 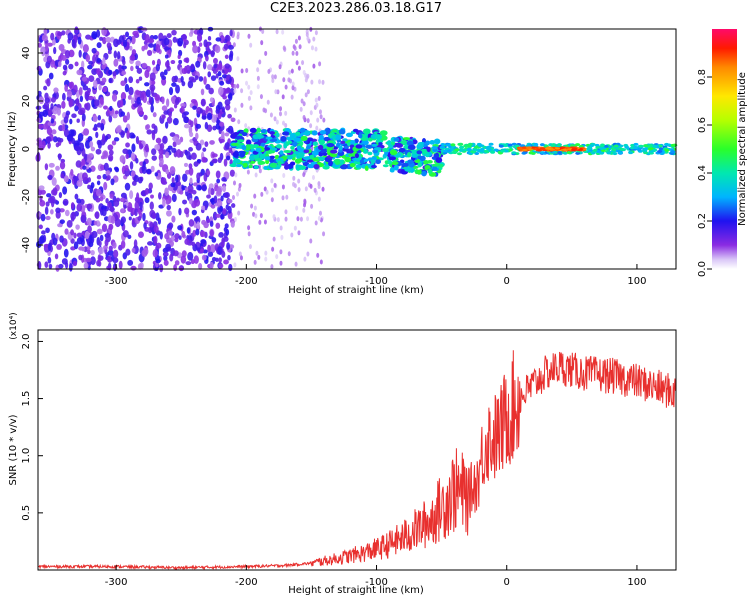 What do you see at coordinates (32, 427) in the screenshot?
I see `snr-y-axis: 0.5 1.0 1.5 2.0` at bounding box center [32, 427].